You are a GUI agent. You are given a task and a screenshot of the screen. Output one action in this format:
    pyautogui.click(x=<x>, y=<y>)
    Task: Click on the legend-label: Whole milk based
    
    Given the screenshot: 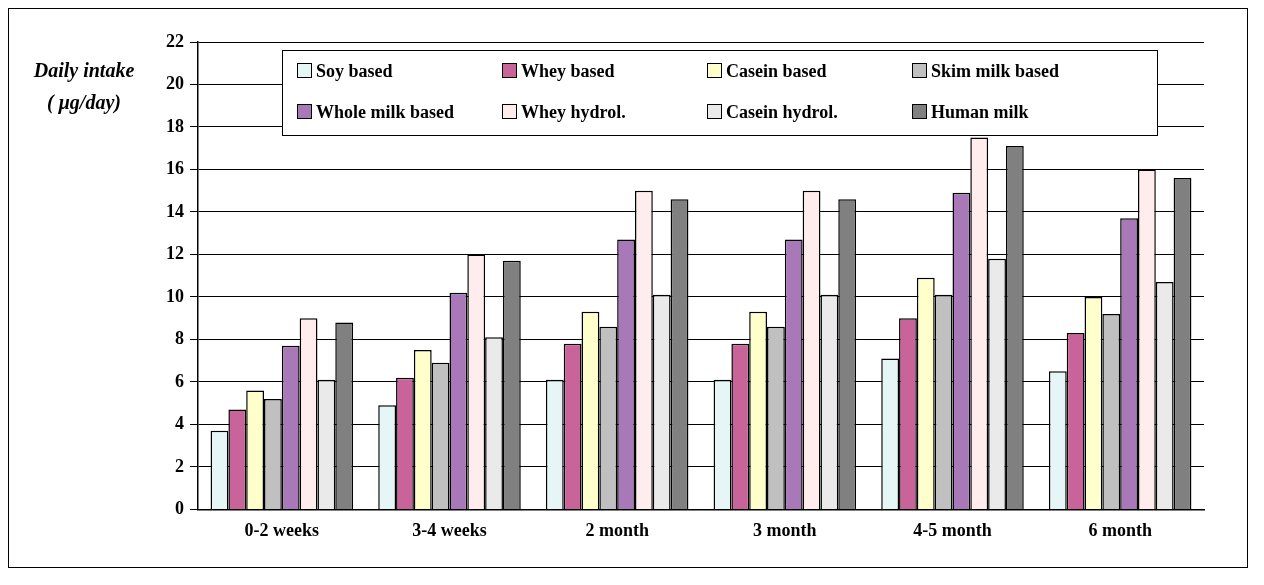 What is the action you would take?
    pyautogui.click(x=385, y=112)
    